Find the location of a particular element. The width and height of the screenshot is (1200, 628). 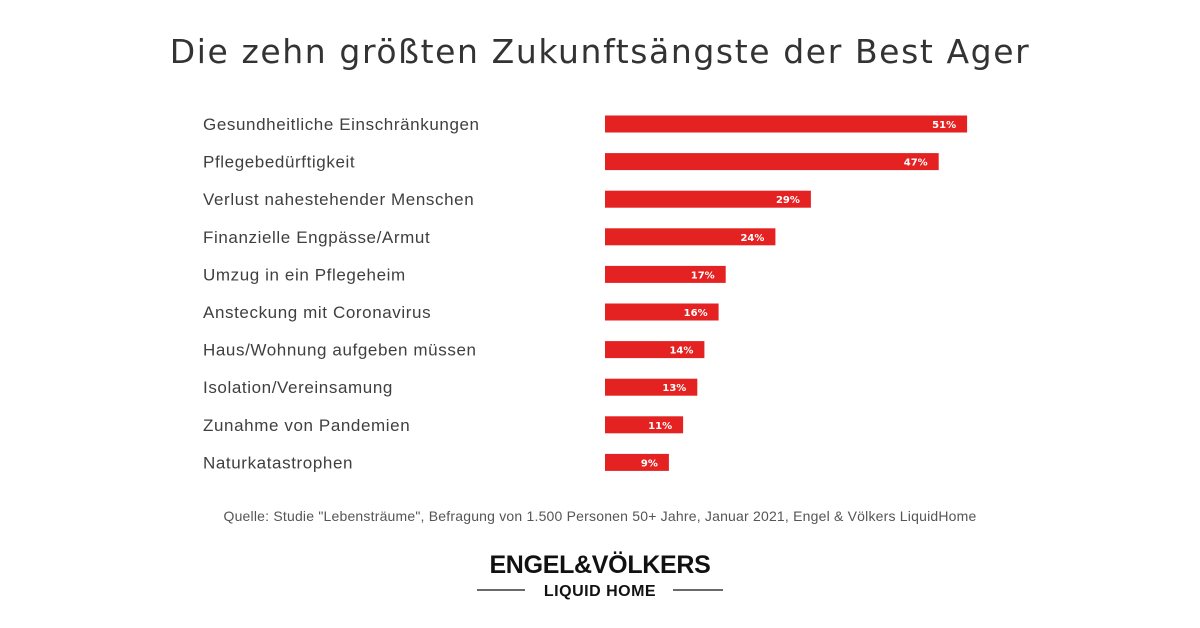

bar-value-label: 9% is located at coordinates (649, 463).